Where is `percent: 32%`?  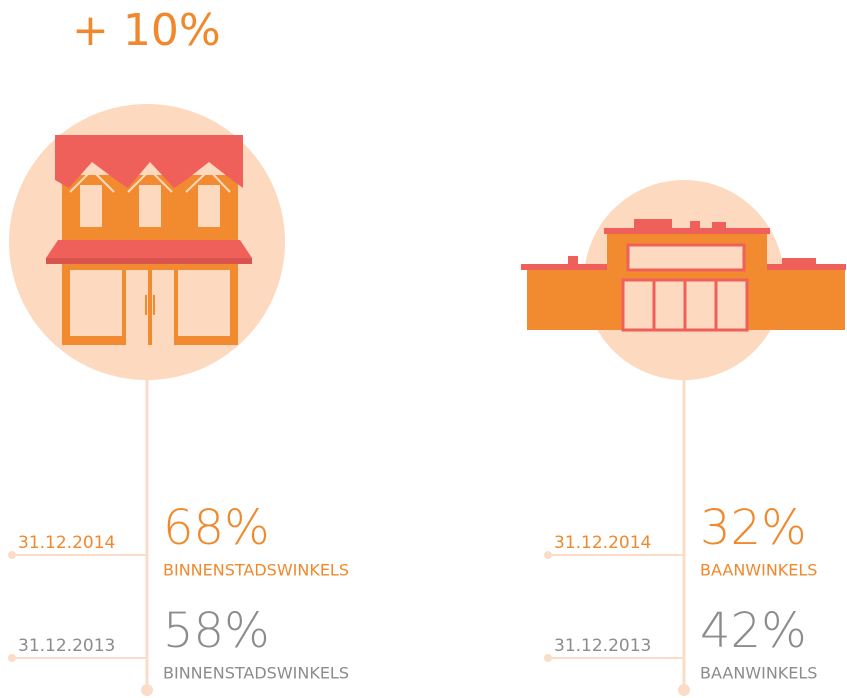
percent: 32% is located at coordinates (753, 528).